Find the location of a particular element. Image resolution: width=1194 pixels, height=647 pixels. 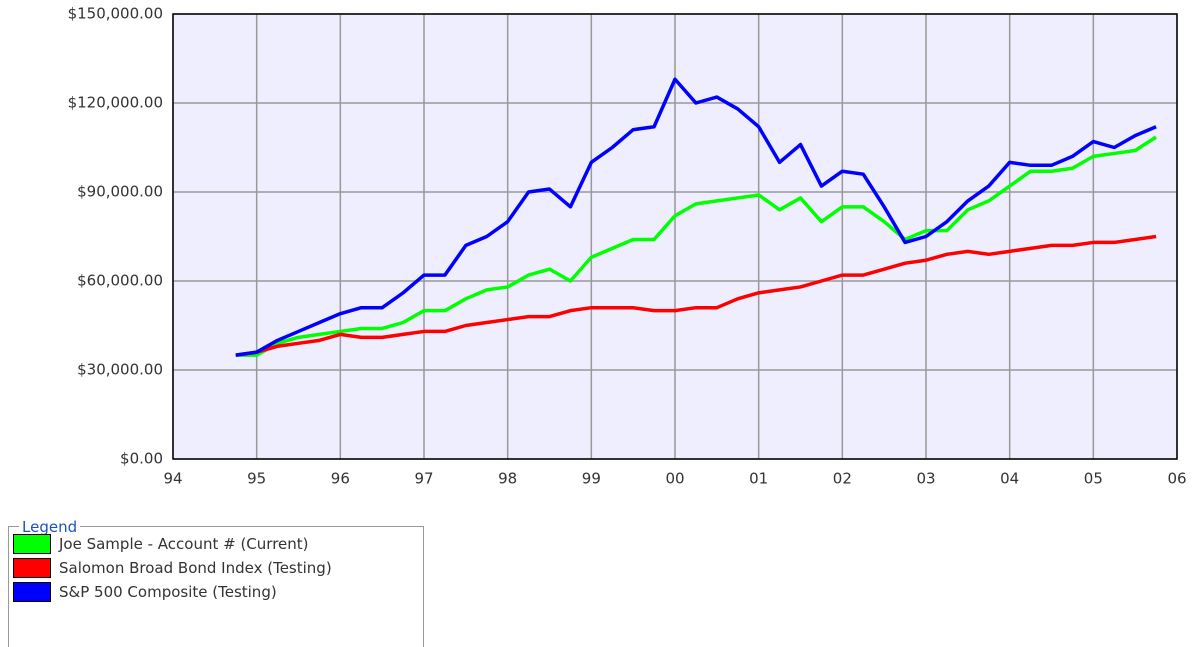

x-tick-label: 94 is located at coordinates (172, 479).